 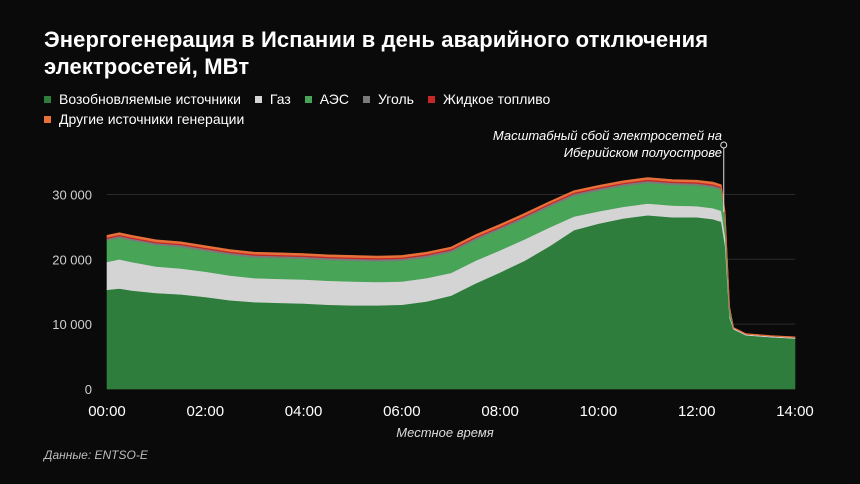 What do you see at coordinates (395, 99) in the screenshot?
I see `legend-label: Уголь` at bounding box center [395, 99].